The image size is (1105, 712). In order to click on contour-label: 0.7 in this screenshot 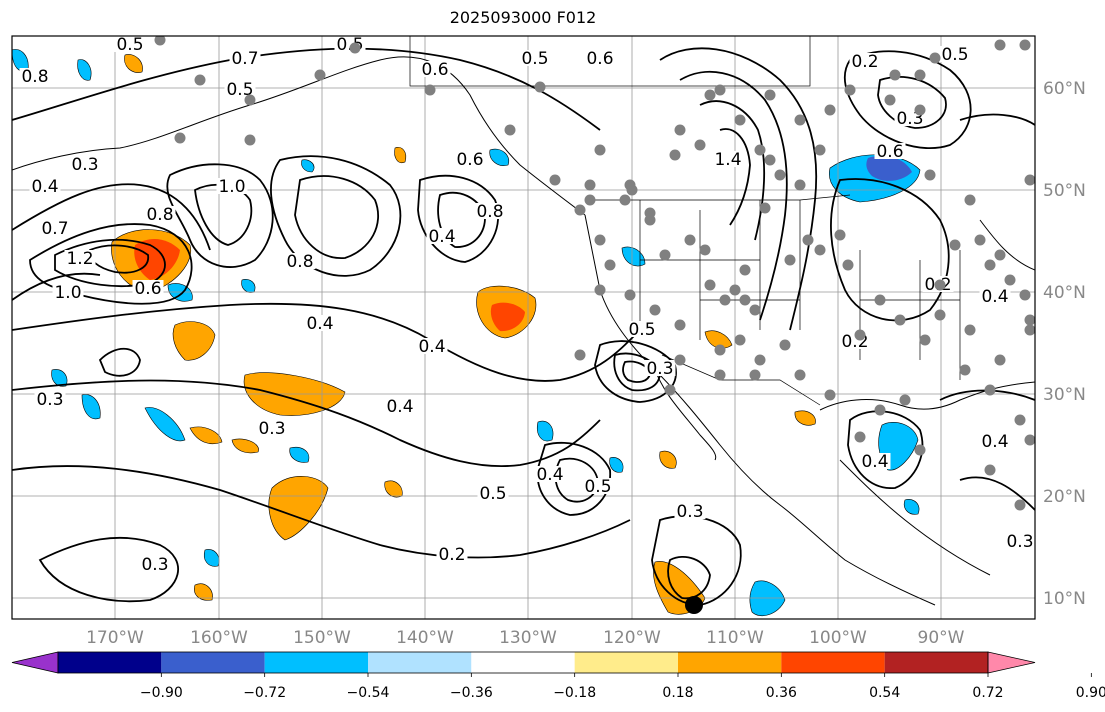, I will do `click(244, 59)`.